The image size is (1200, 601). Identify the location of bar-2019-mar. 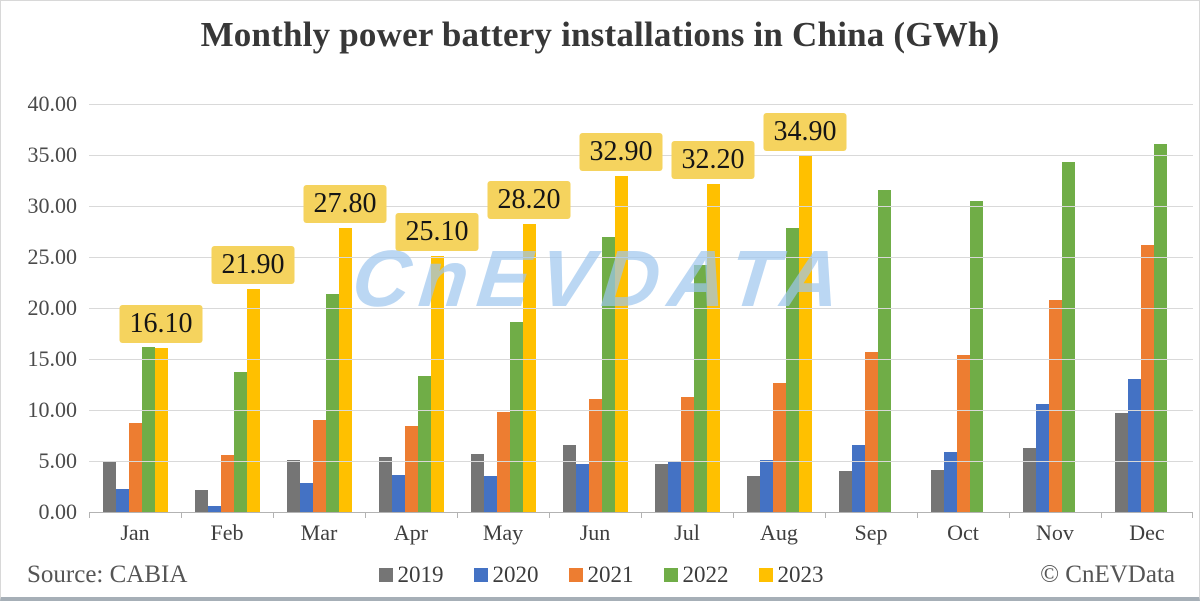
(293, 485).